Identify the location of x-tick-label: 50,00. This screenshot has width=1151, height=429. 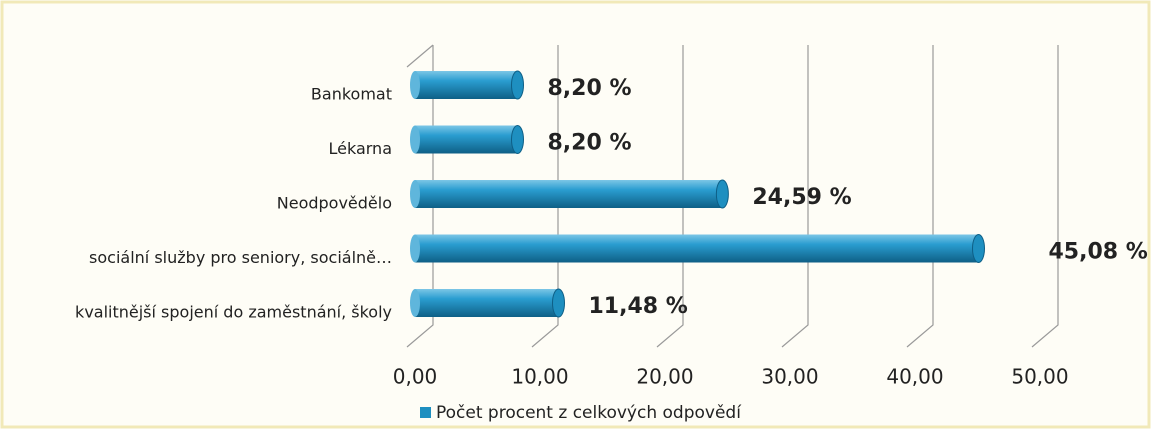
(1039, 377).